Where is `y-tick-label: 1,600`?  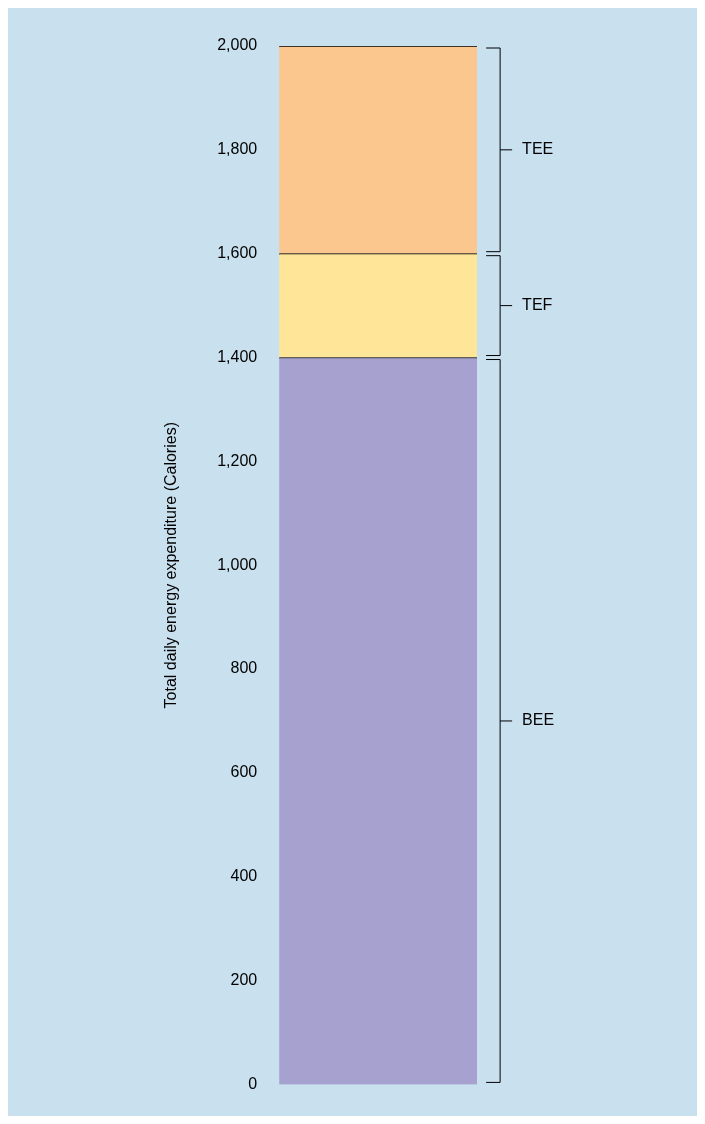 y-tick-label: 1,600 is located at coordinates (237, 253).